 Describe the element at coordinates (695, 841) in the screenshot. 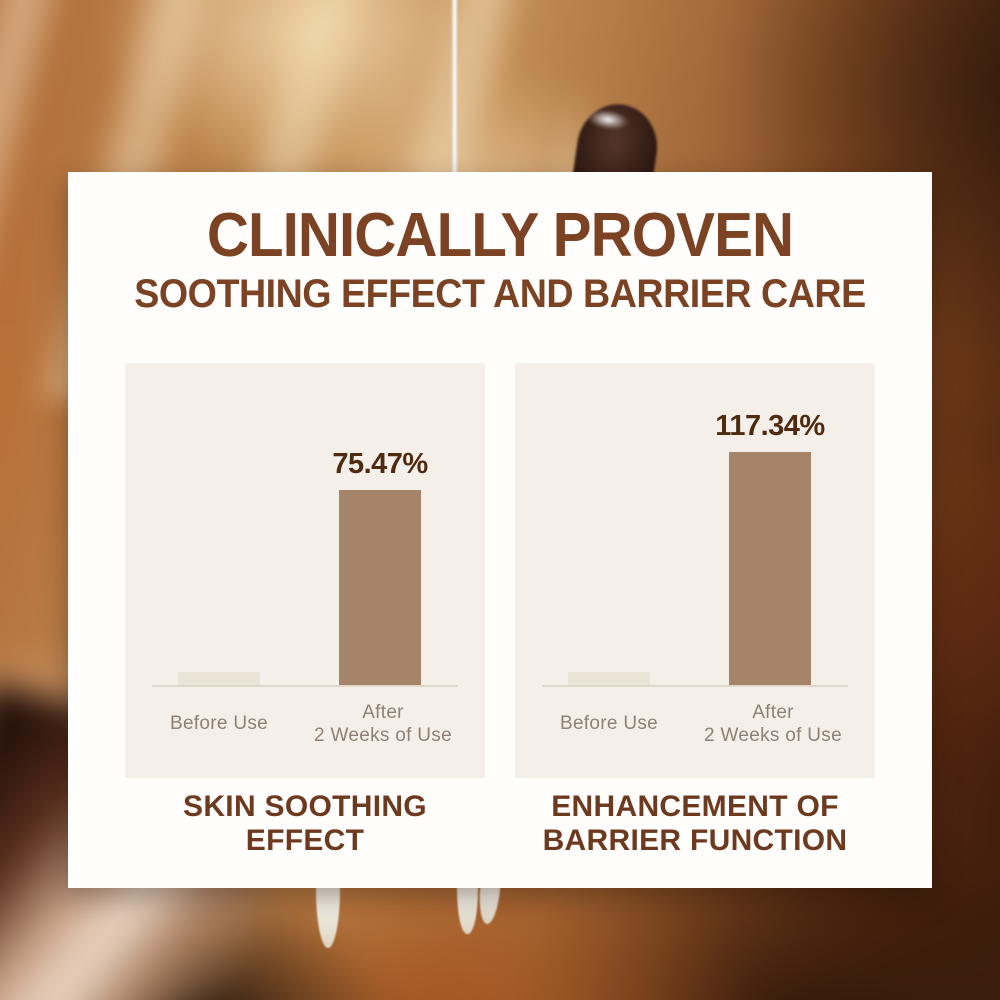

I see `caption-line2: BARRIER FUNCTION` at that location.